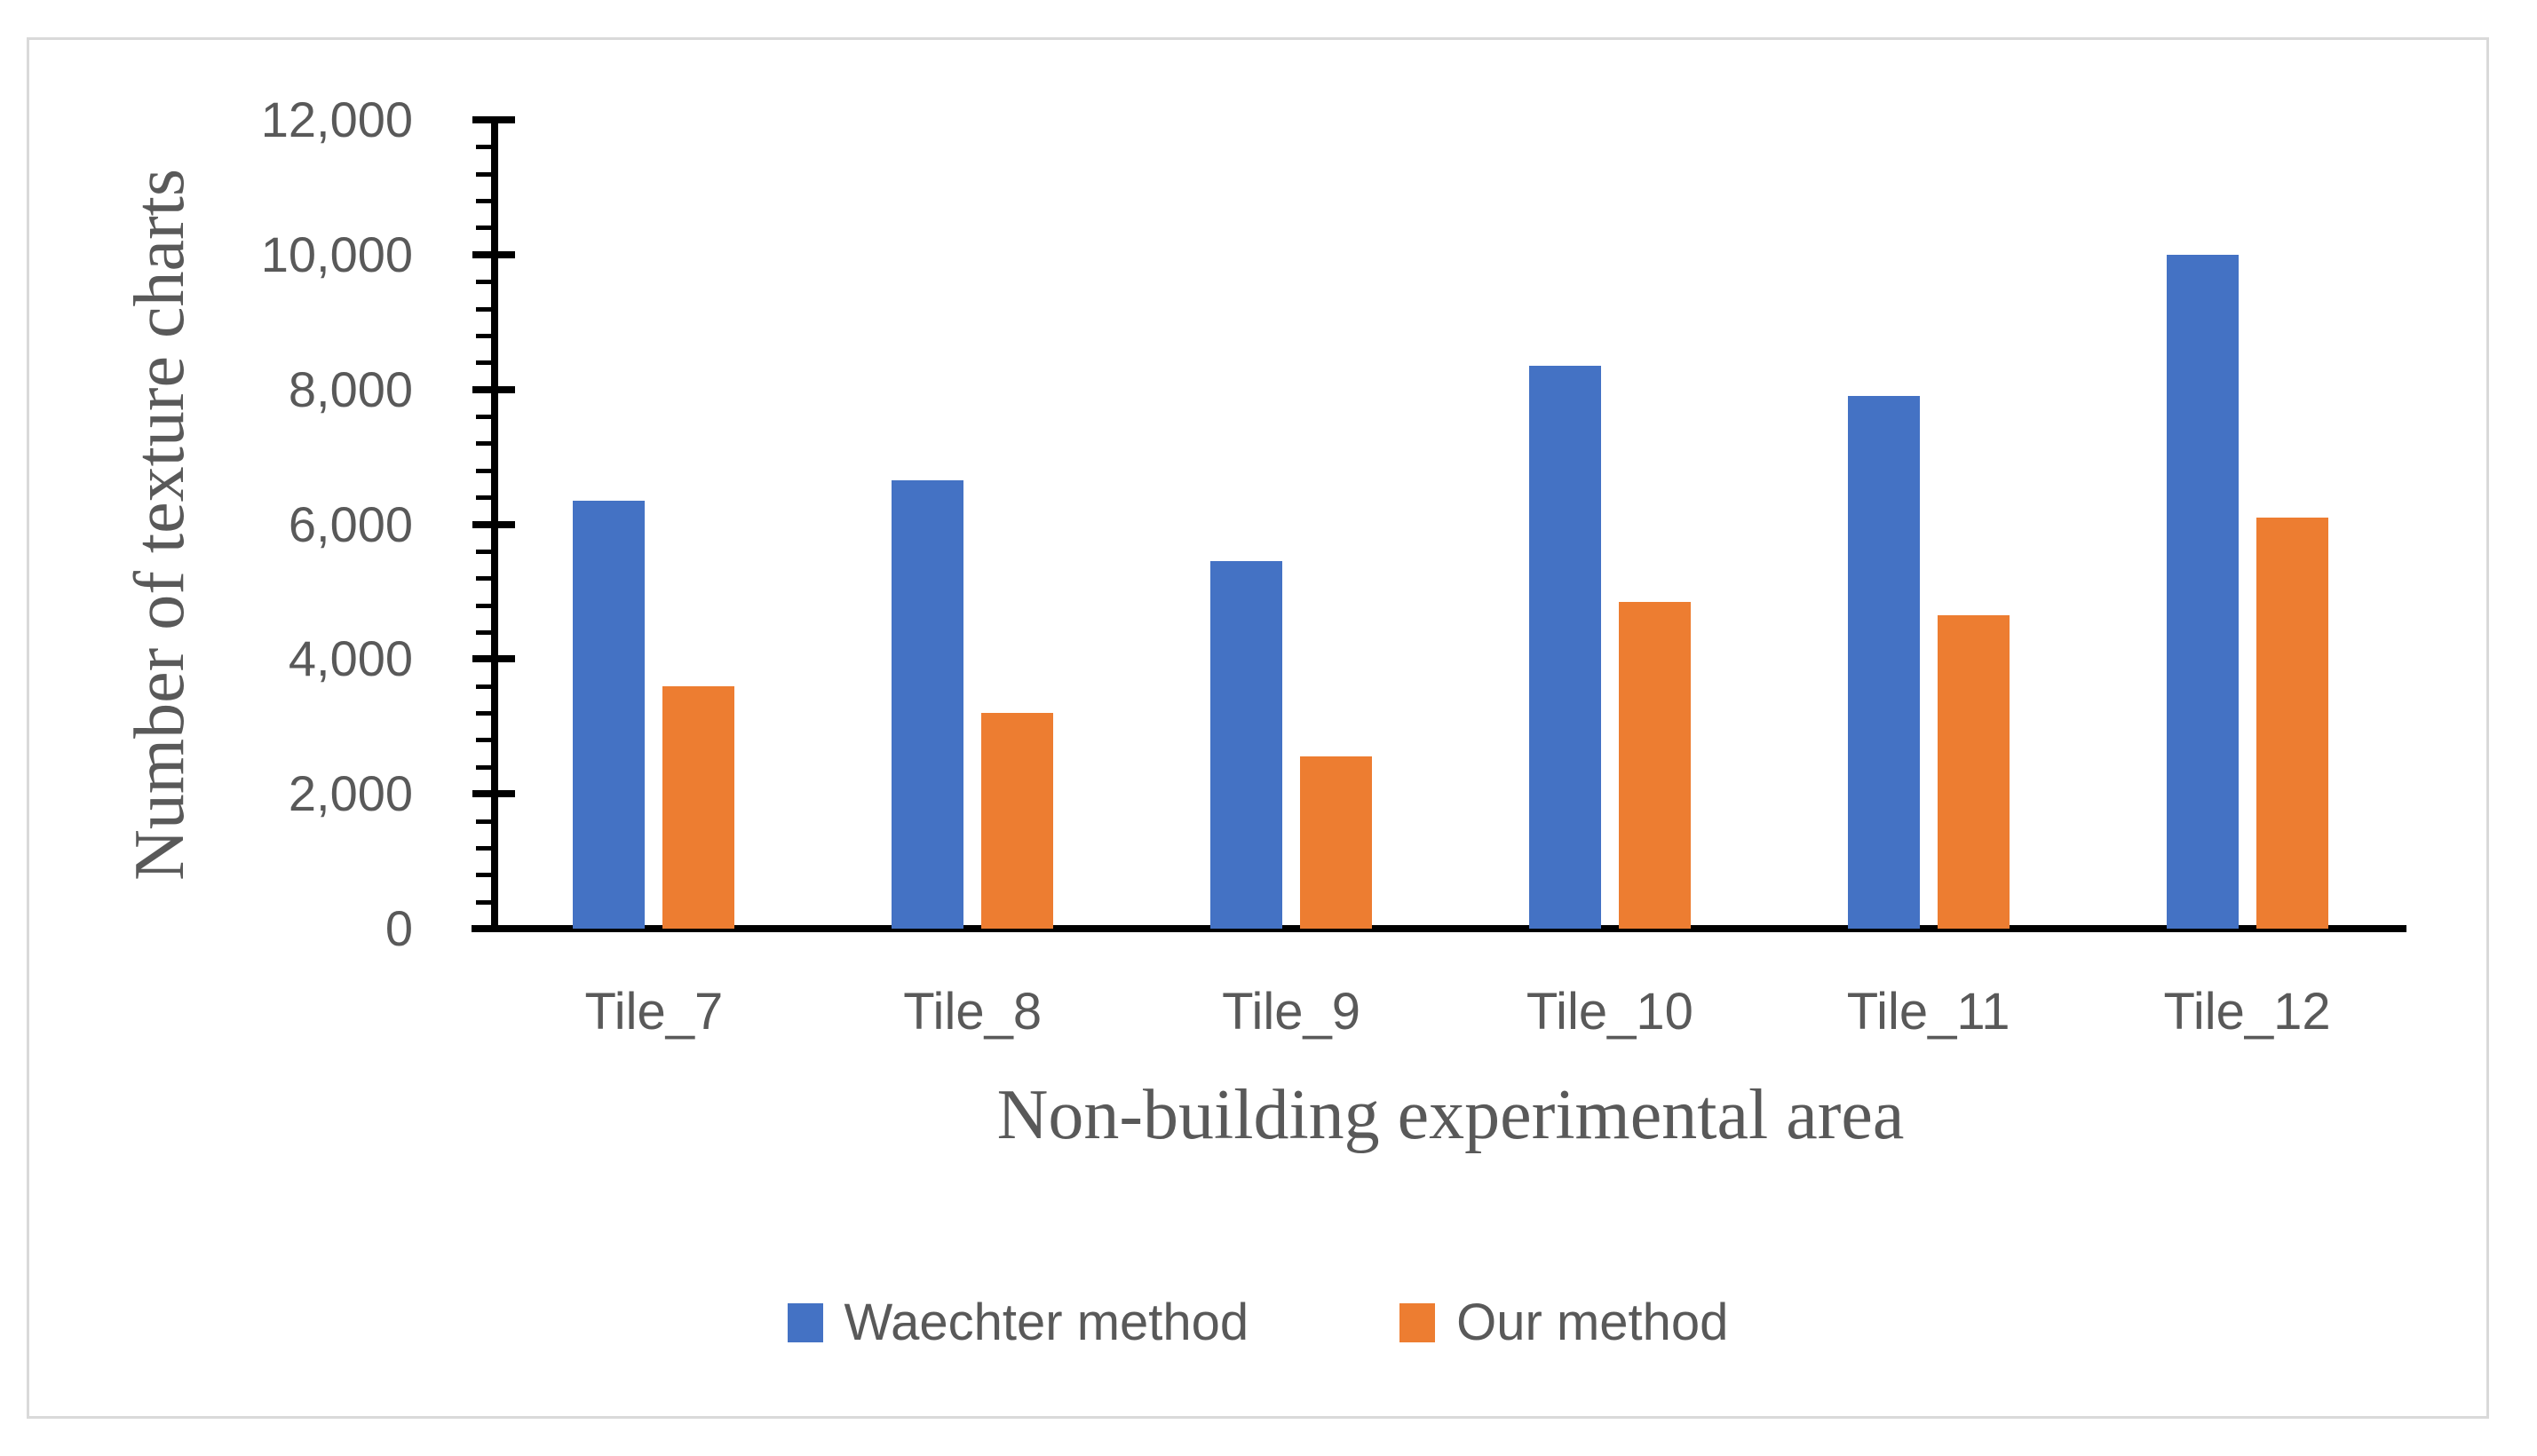 This screenshot has height=1456, width=2537. I want to click on y-tick-label: 8,000, so click(350, 388).